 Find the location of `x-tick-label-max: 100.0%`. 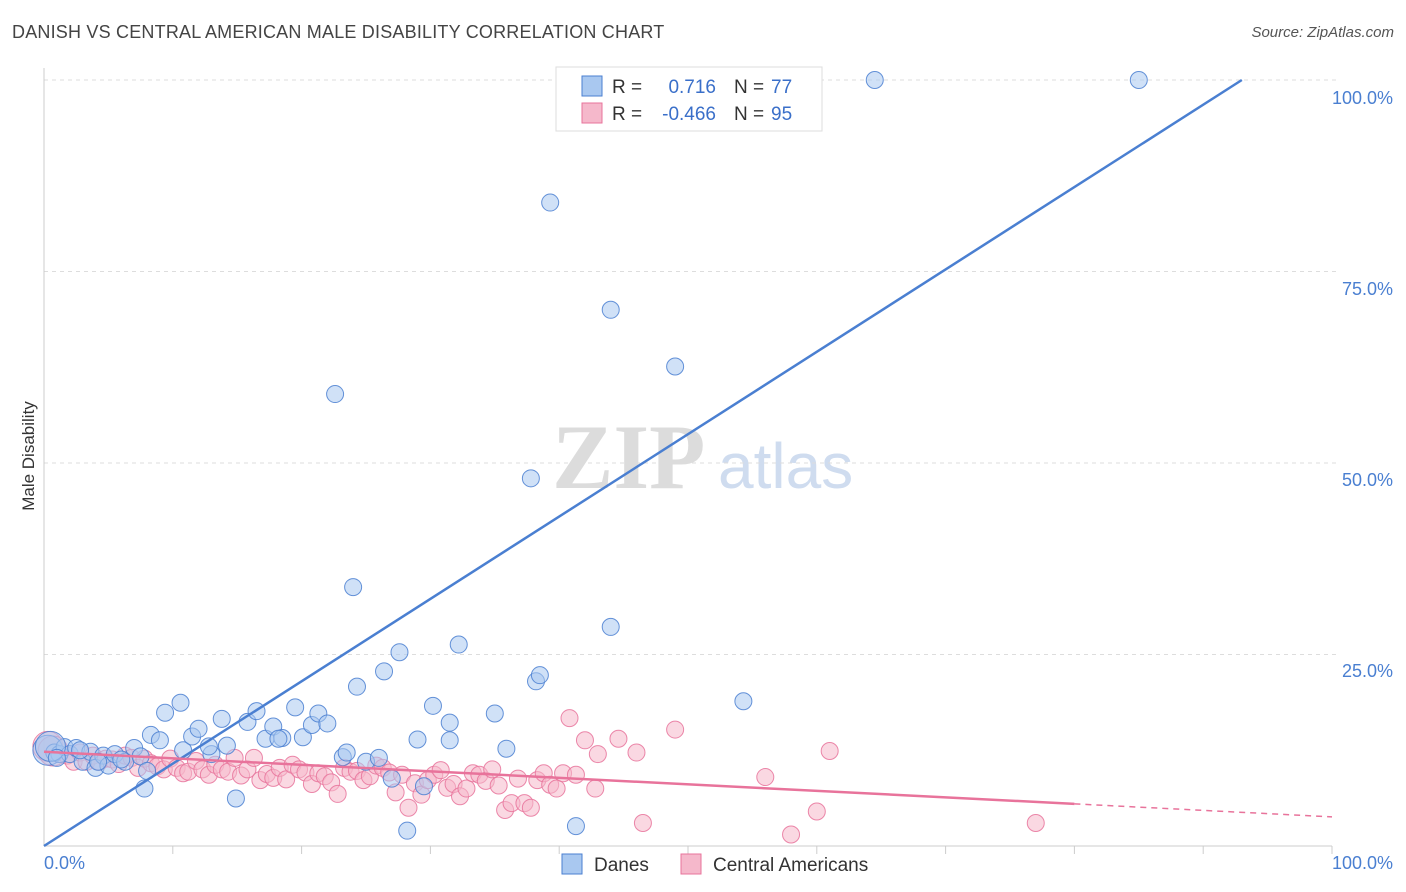

x-tick-label-max: 100.0% is located at coordinates (1362, 863).